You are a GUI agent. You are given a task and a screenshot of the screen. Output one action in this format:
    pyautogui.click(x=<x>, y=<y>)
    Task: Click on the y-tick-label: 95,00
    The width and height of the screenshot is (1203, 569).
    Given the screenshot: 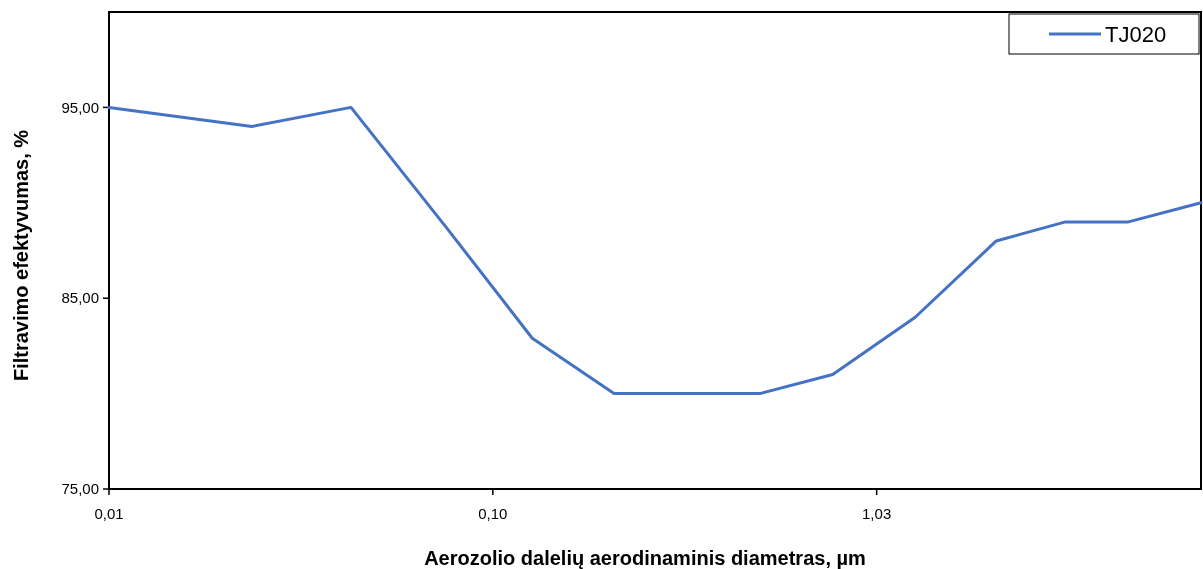 What is the action you would take?
    pyautogui.click(x=80, y=107)
    